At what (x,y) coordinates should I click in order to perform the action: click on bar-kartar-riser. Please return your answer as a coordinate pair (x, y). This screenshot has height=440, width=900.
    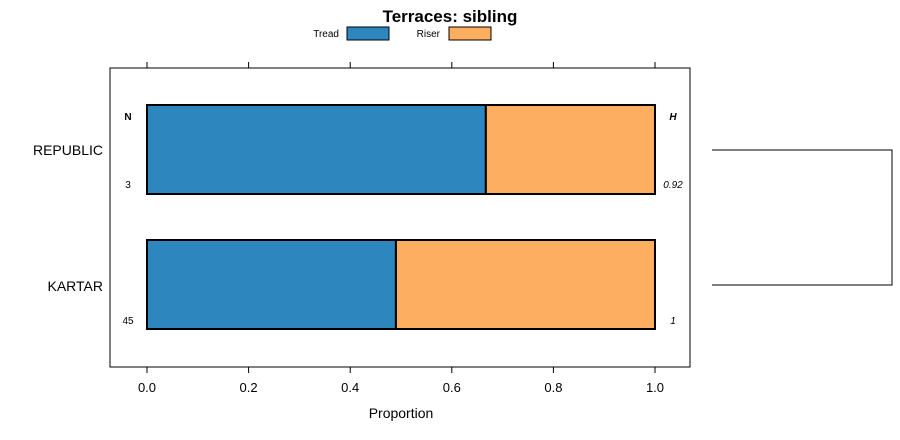
    Looking at the image, I should click on (525, 284).